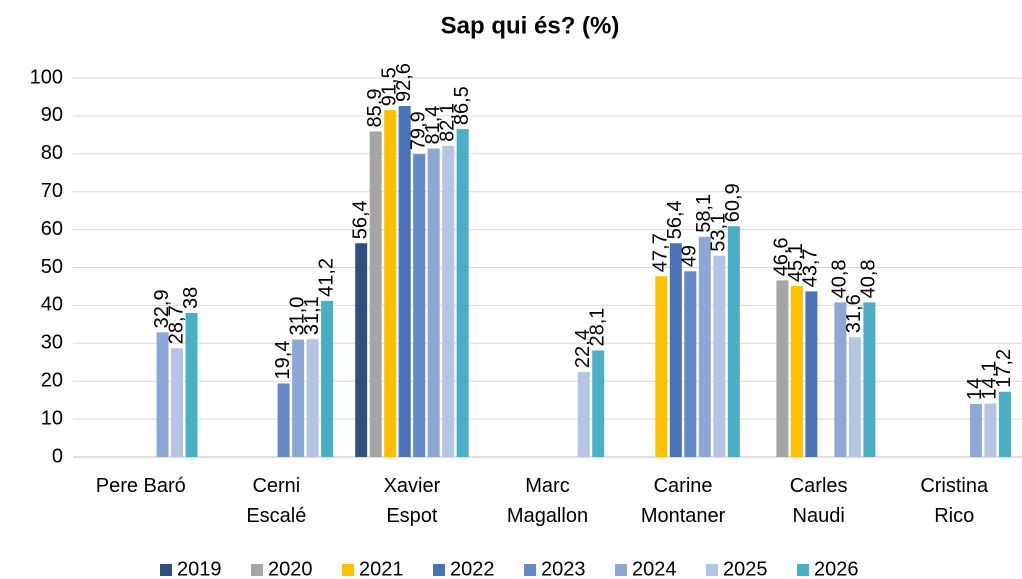  Describe the element at coordinates (52, 115) in the screenshot. I see `y-tick-label: 90` at that location.